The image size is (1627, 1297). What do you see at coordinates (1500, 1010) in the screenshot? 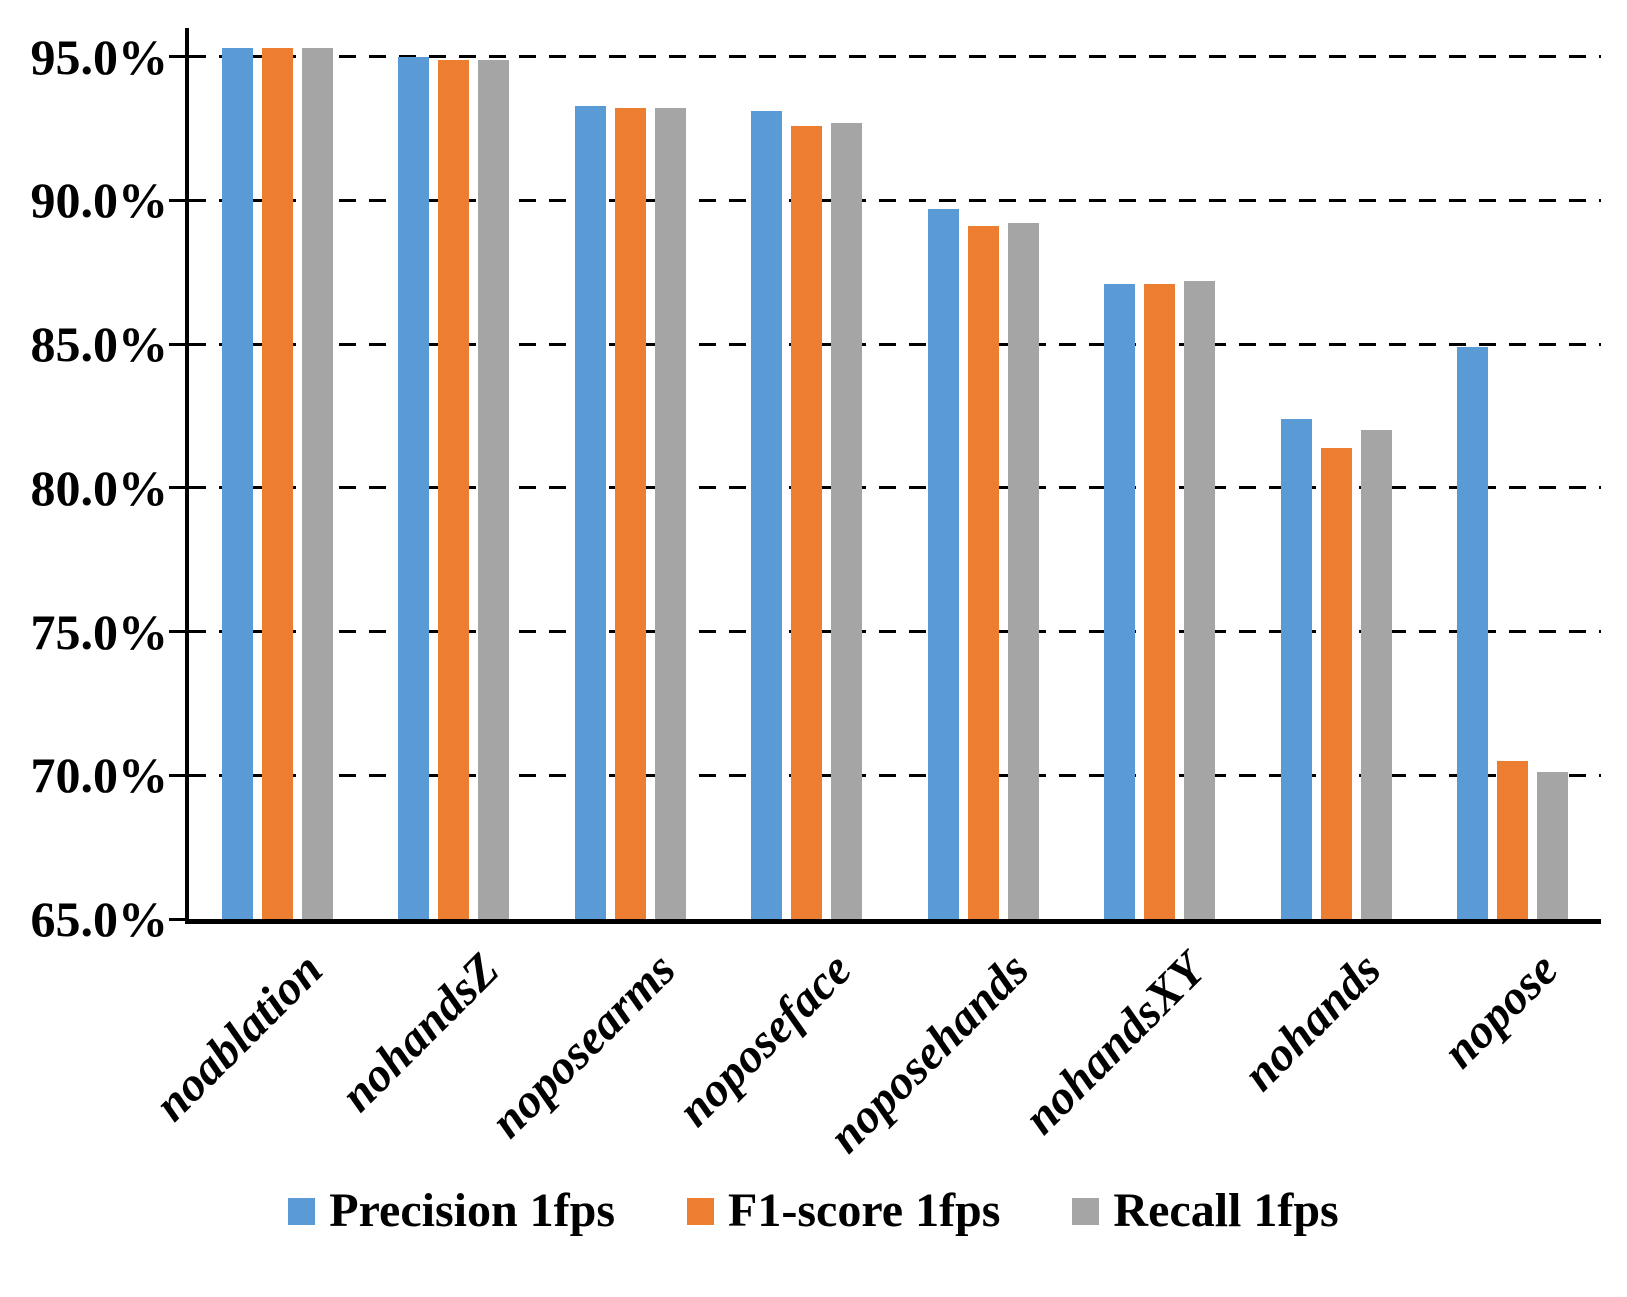
I see `x-label-nopose: nopose` at bounding box center [1500, 1010].